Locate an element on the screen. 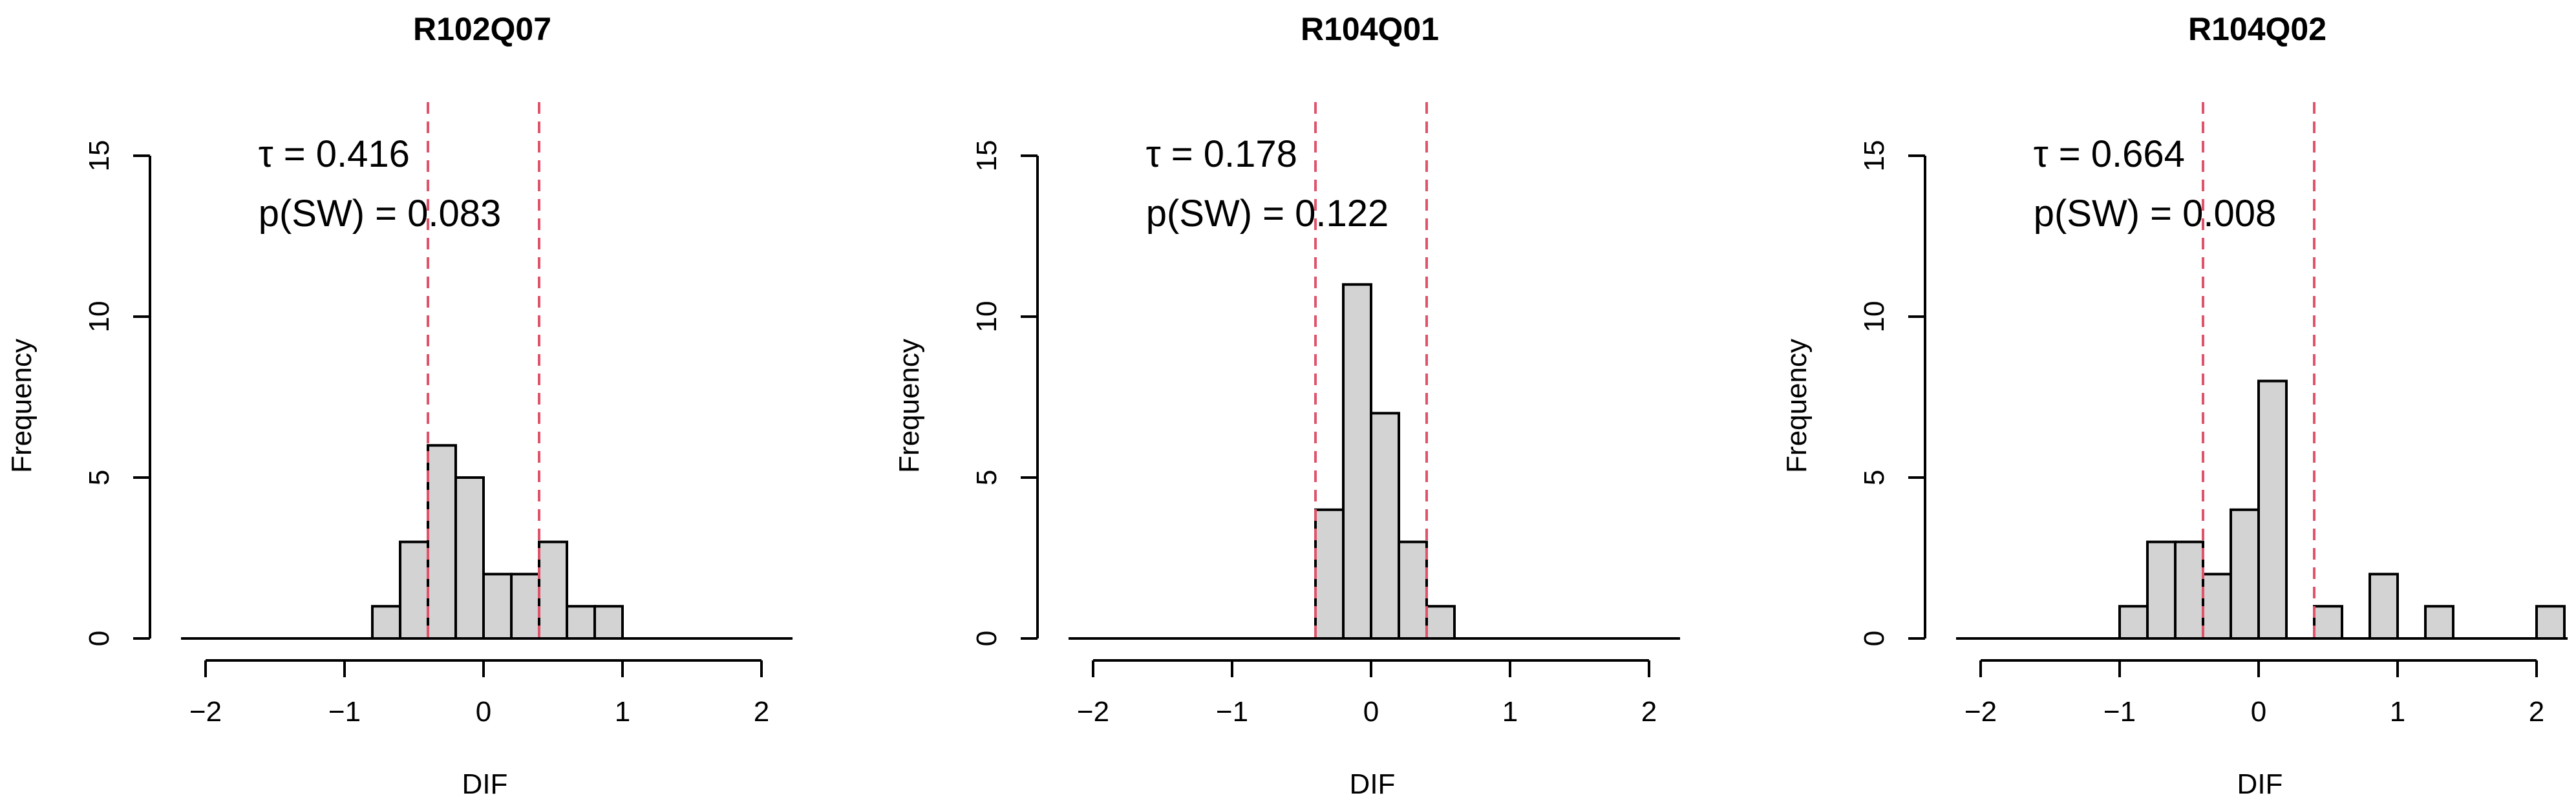 The image size is (2576, 811). tau-annotation: τ = 0.664 is located at coordinates (2109, 154).